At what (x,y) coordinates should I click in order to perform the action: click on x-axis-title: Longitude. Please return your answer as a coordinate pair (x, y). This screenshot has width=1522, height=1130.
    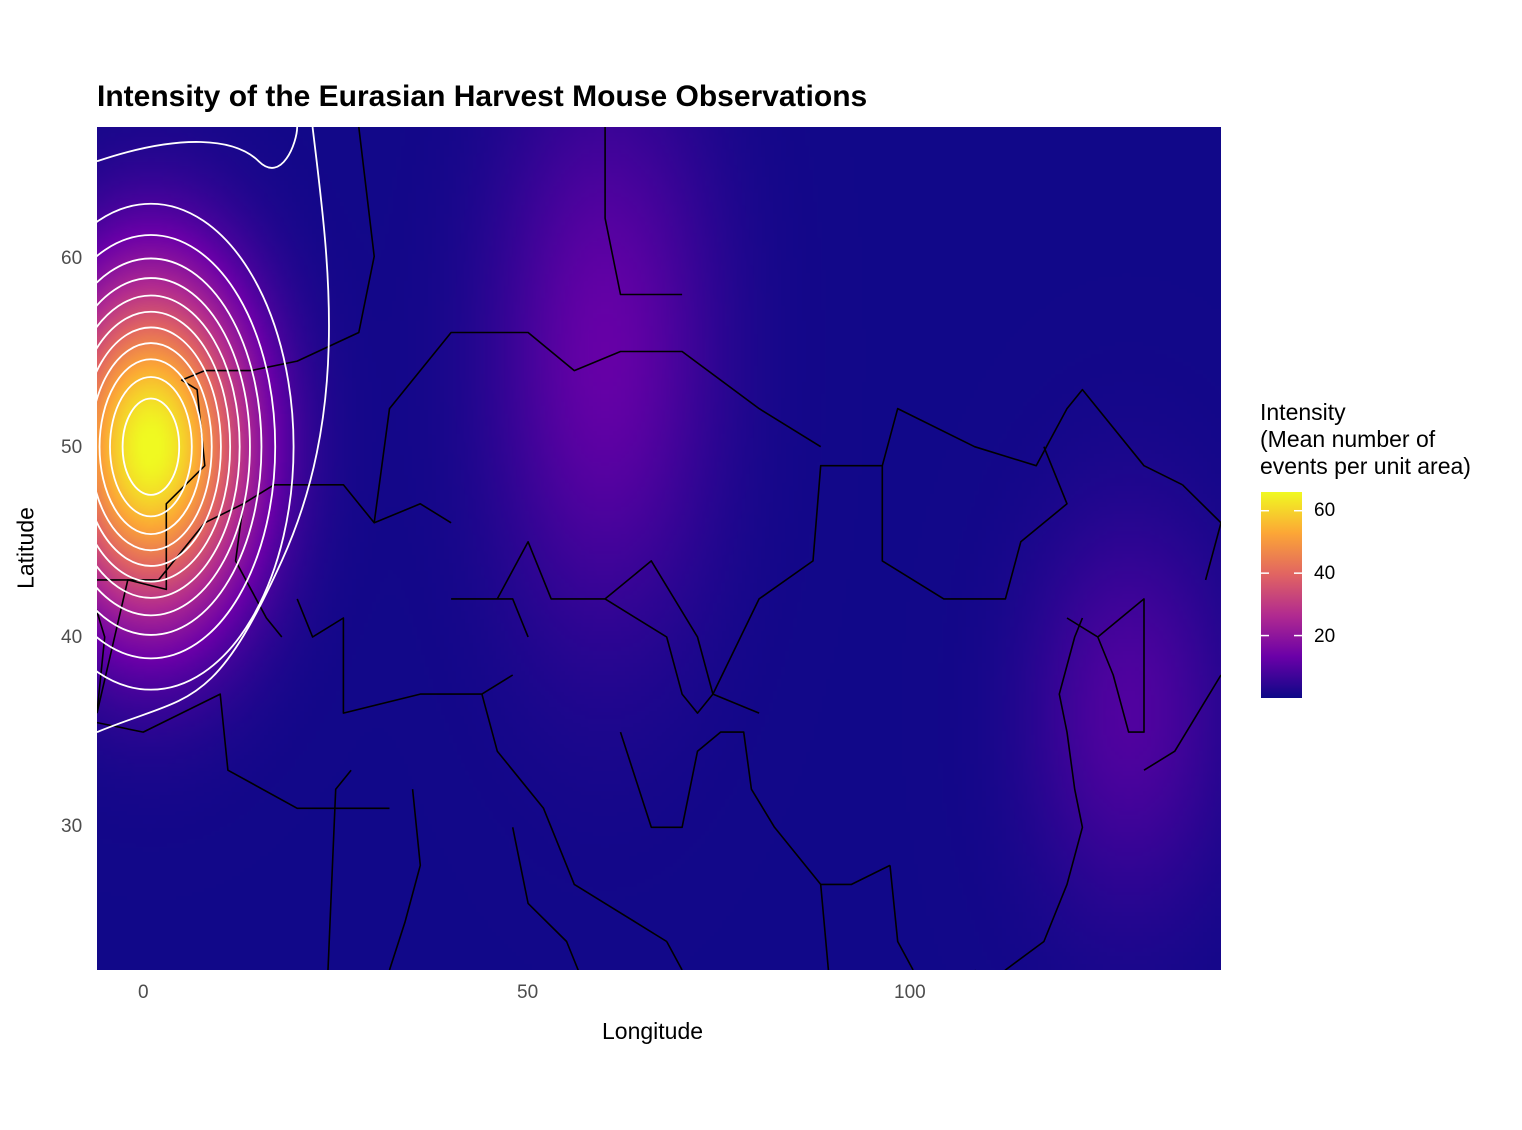
    Looking at the image, I should click on (652, 1031).